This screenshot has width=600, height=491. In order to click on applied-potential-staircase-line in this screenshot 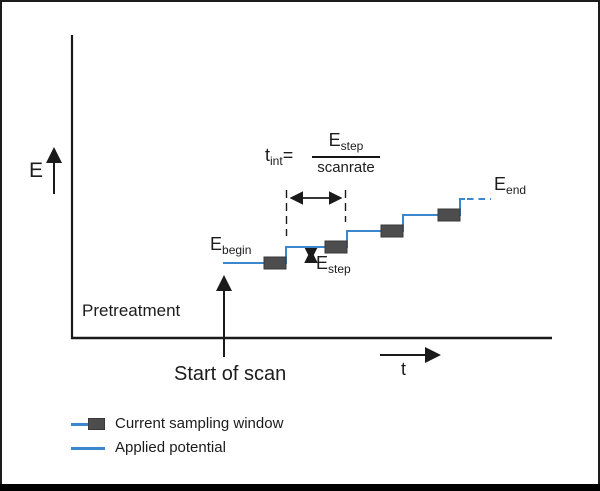, I will do `click(344, 231)`.